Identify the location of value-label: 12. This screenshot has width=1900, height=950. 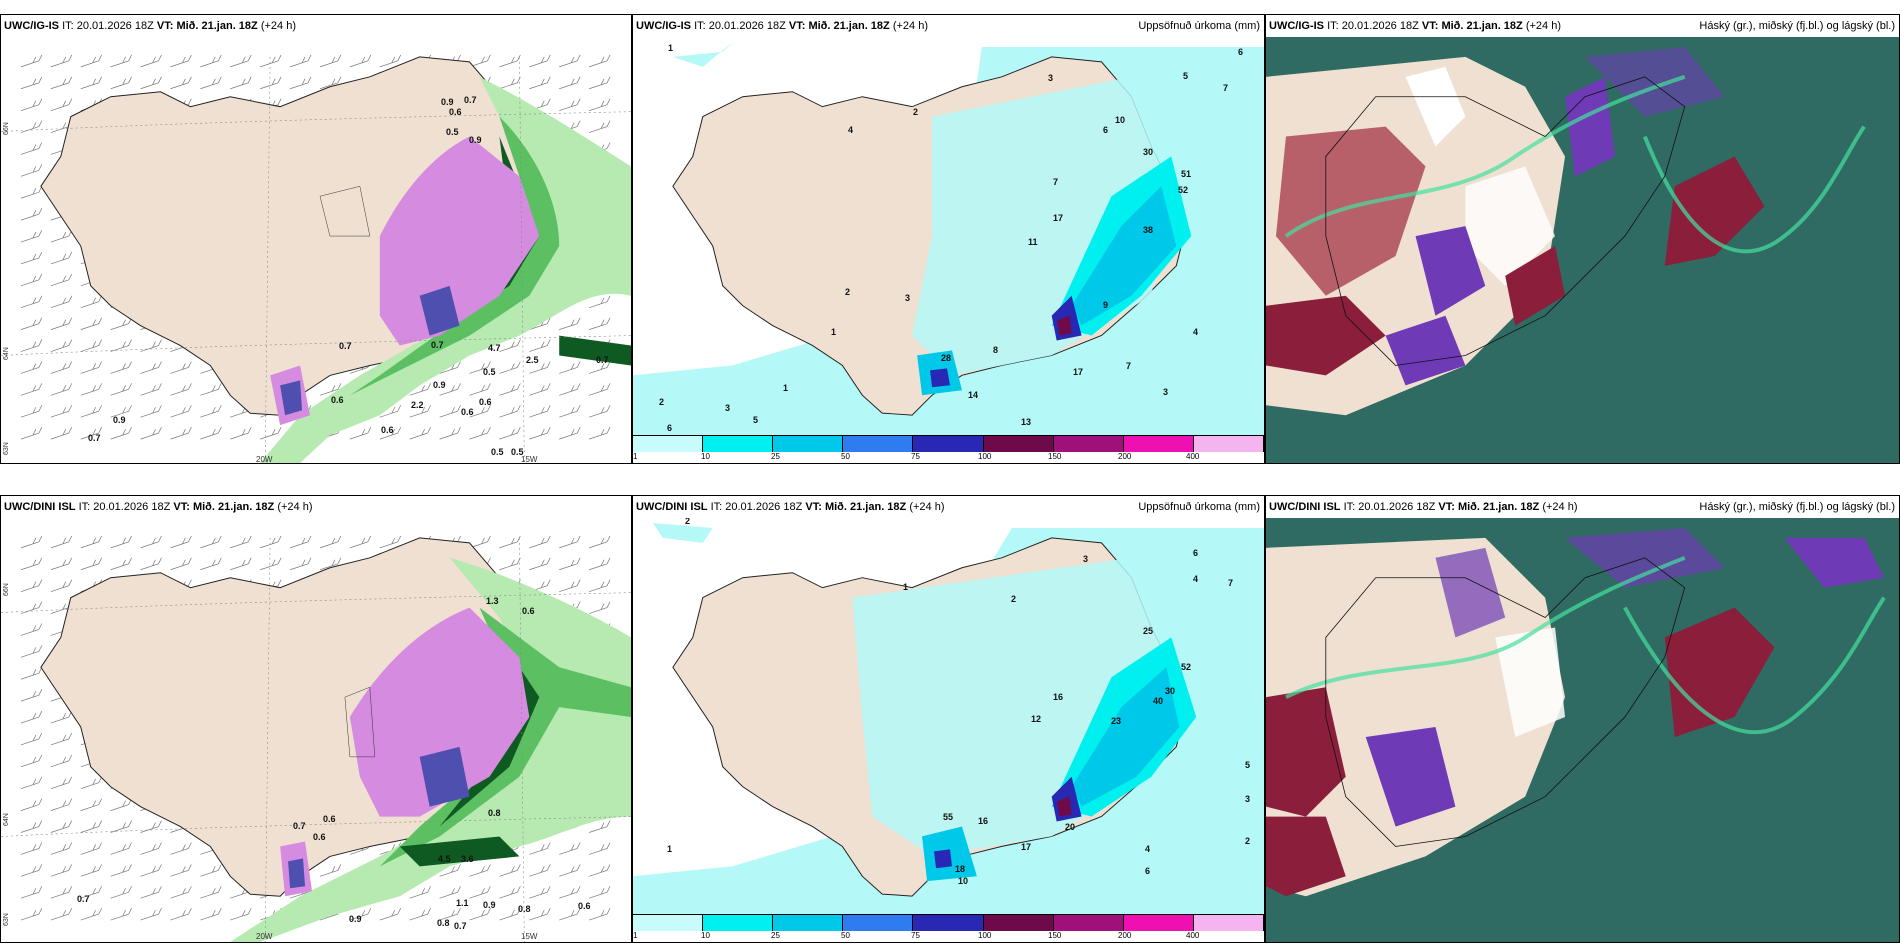
(1036, 719).